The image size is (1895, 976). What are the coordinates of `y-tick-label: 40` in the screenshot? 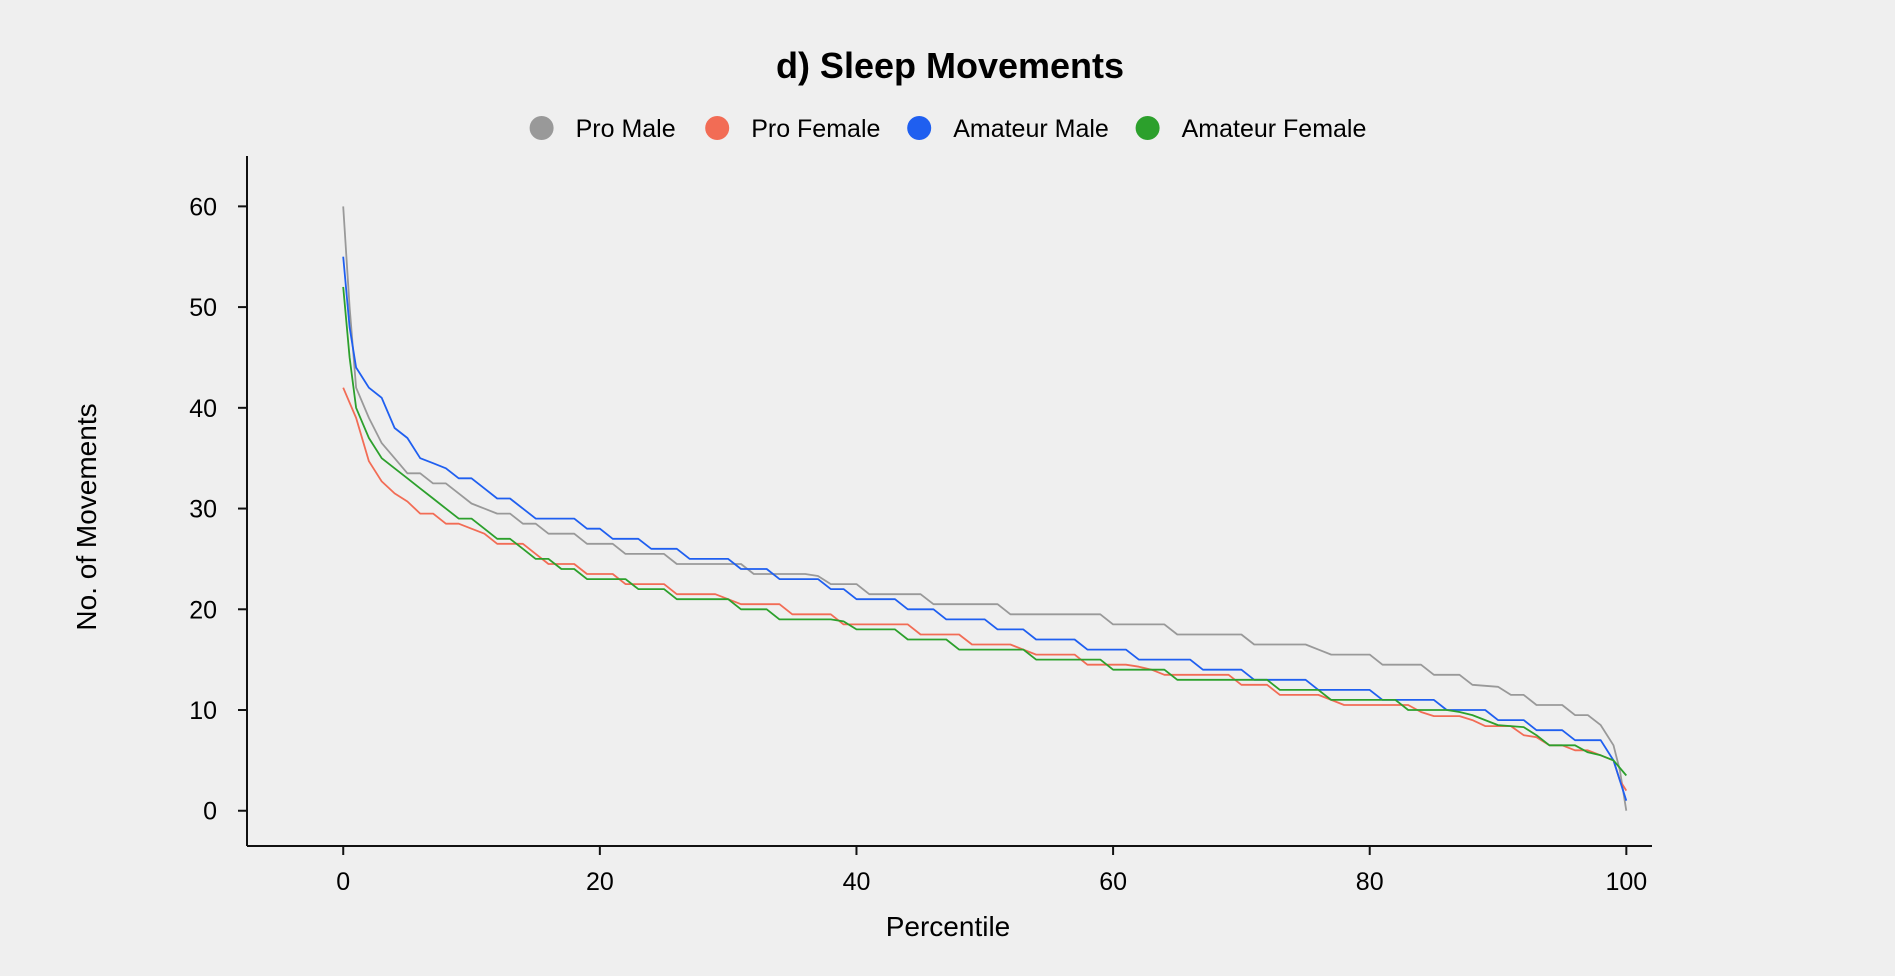 It's located at (203, 409).